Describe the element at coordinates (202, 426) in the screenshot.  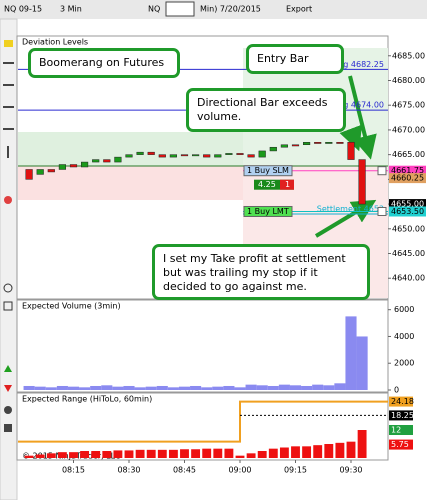
I see `range-panel` at that location.